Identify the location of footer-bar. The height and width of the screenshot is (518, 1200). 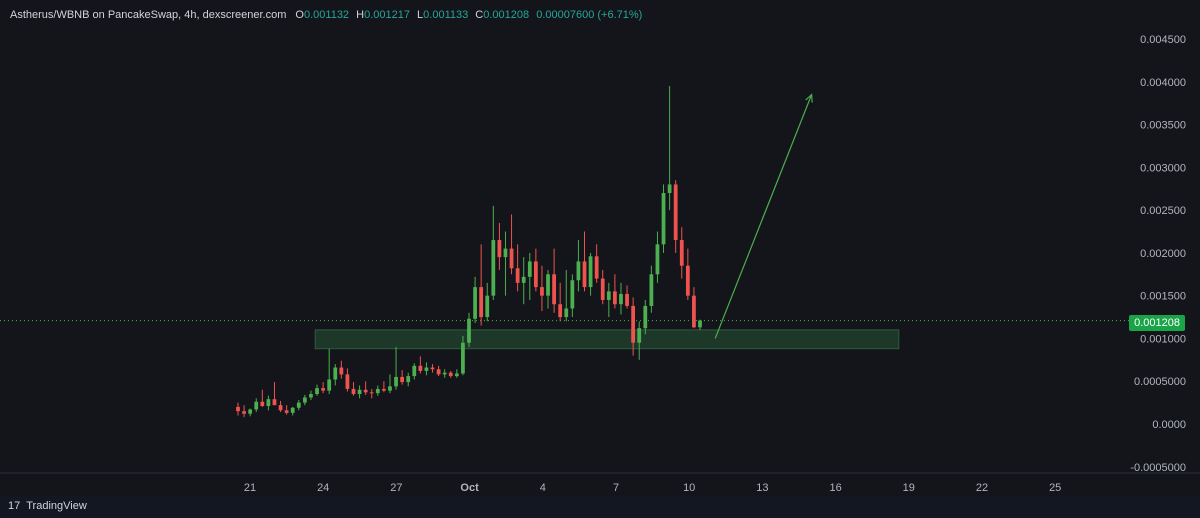
(600, 507).